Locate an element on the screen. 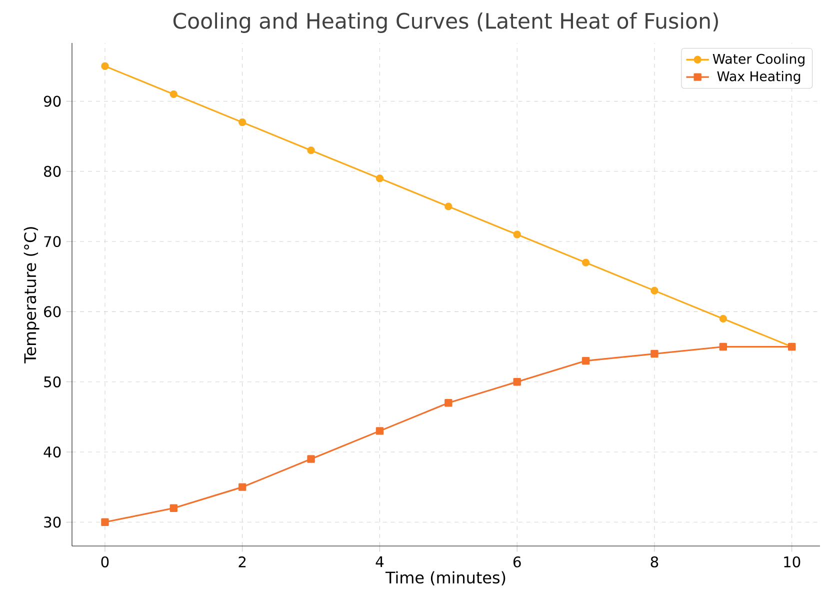  x-tick-label: 2 is located at coordinates (242, 562).